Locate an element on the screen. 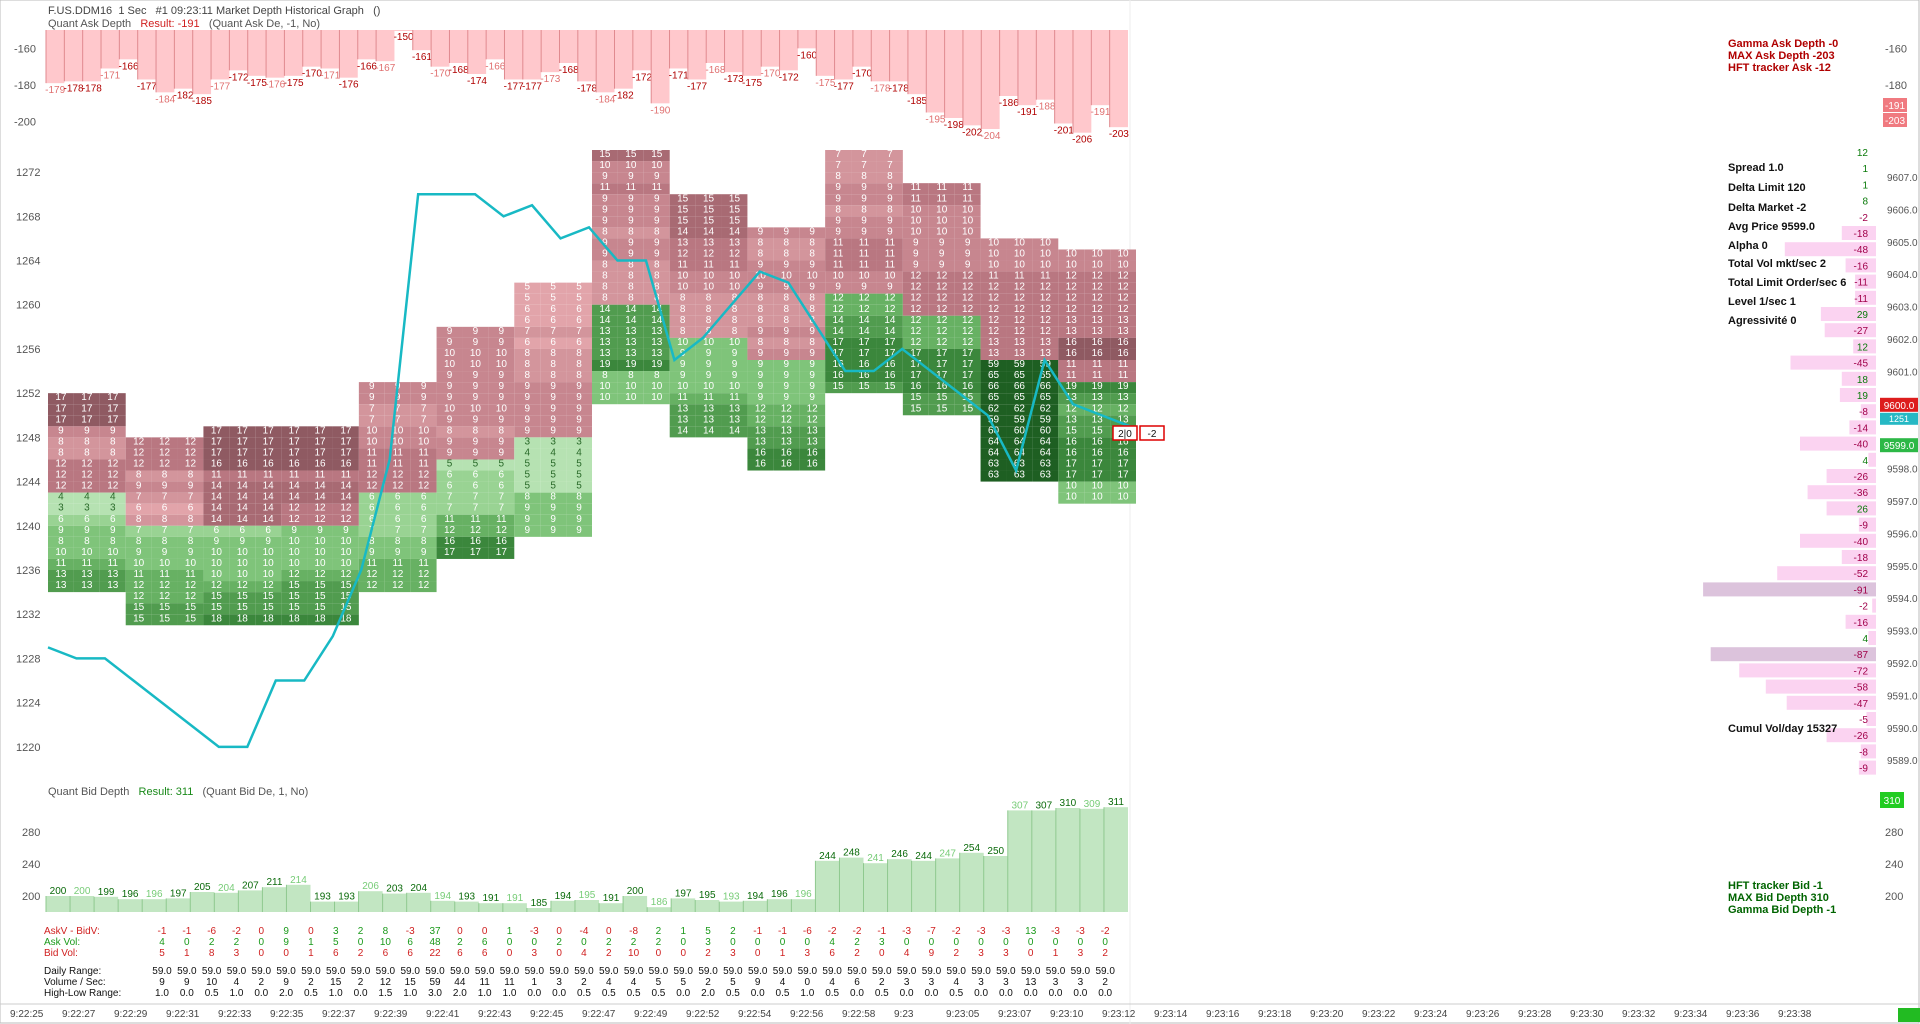 This screenshot has height=1024, width=1920. ask-cell-value: 12 is located at coordinates (1046, 331).